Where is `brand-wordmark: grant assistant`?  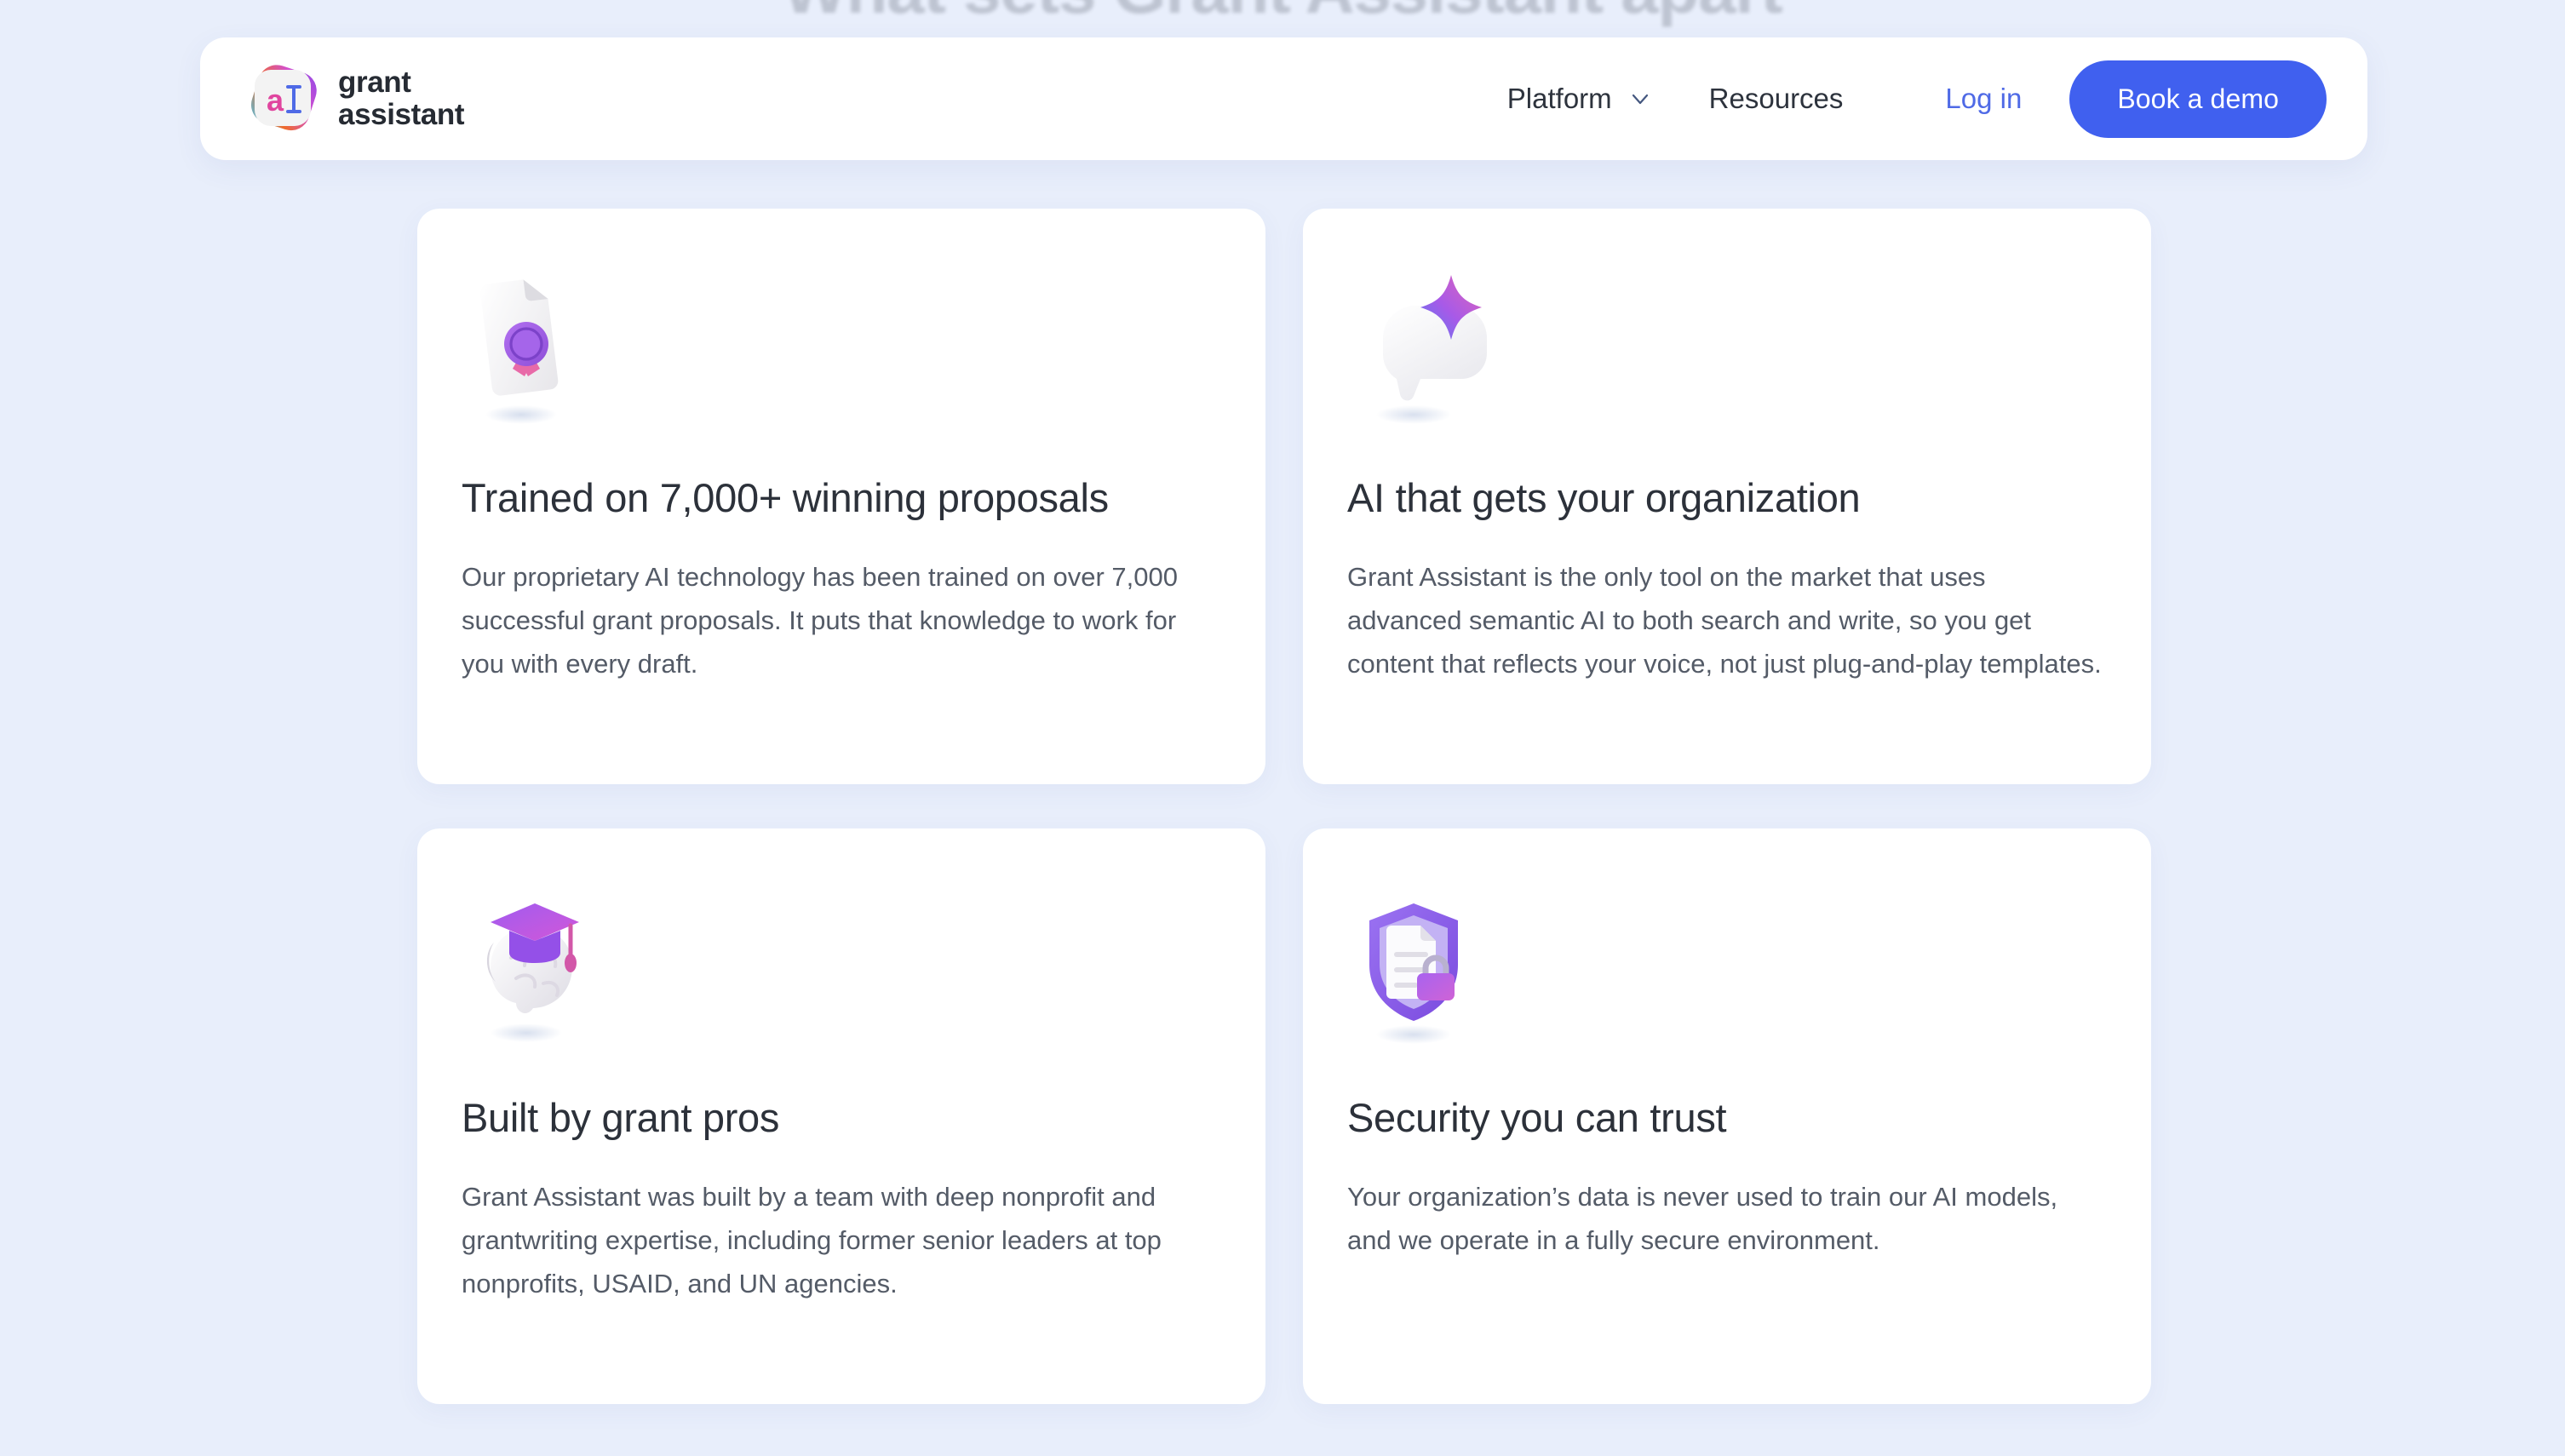 brand-wordmark: grant assistant is located at coordinates (401, 98).